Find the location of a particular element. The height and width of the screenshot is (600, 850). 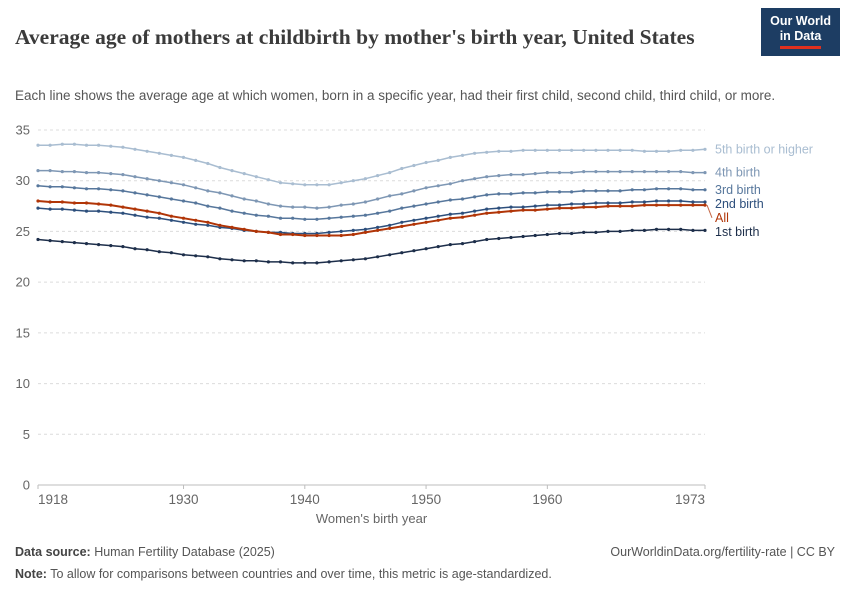

series-2nd-birth: 2nd birth is located at coordinates (400, 216).